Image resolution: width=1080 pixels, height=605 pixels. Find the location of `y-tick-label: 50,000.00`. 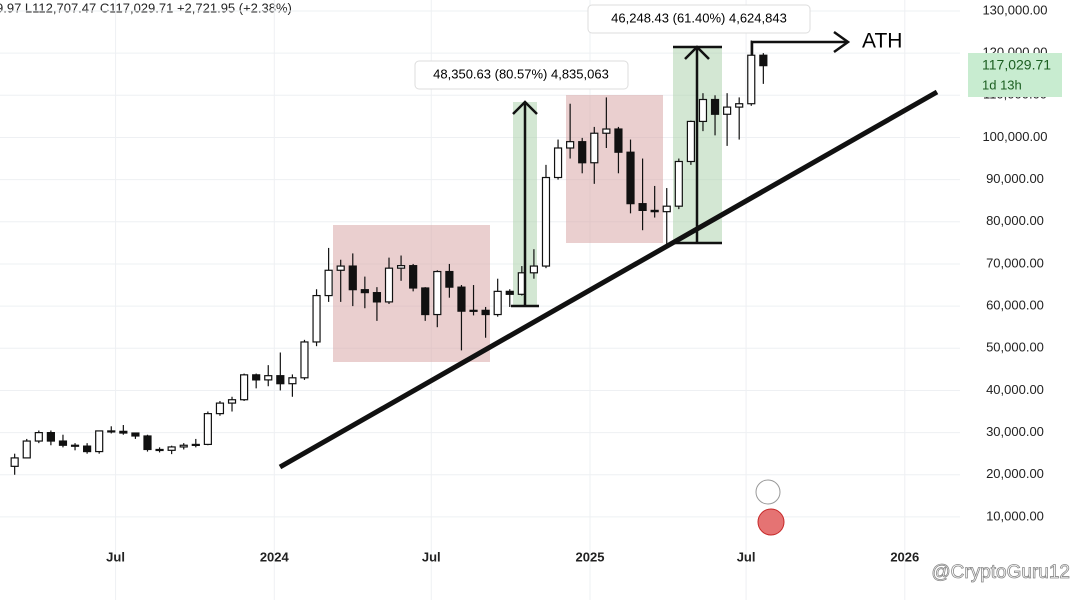

y-tick-label: 50,000.00 is located at coordinates (1015, 347).